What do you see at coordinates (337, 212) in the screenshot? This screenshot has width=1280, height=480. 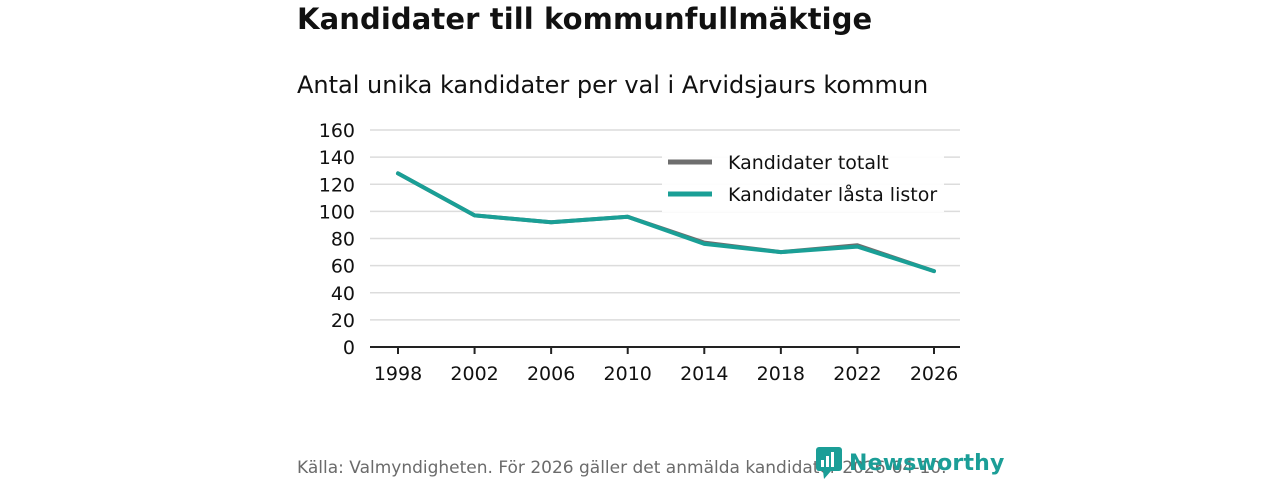 I see `y-tick-label: 100` at bounding box center [337, 212].